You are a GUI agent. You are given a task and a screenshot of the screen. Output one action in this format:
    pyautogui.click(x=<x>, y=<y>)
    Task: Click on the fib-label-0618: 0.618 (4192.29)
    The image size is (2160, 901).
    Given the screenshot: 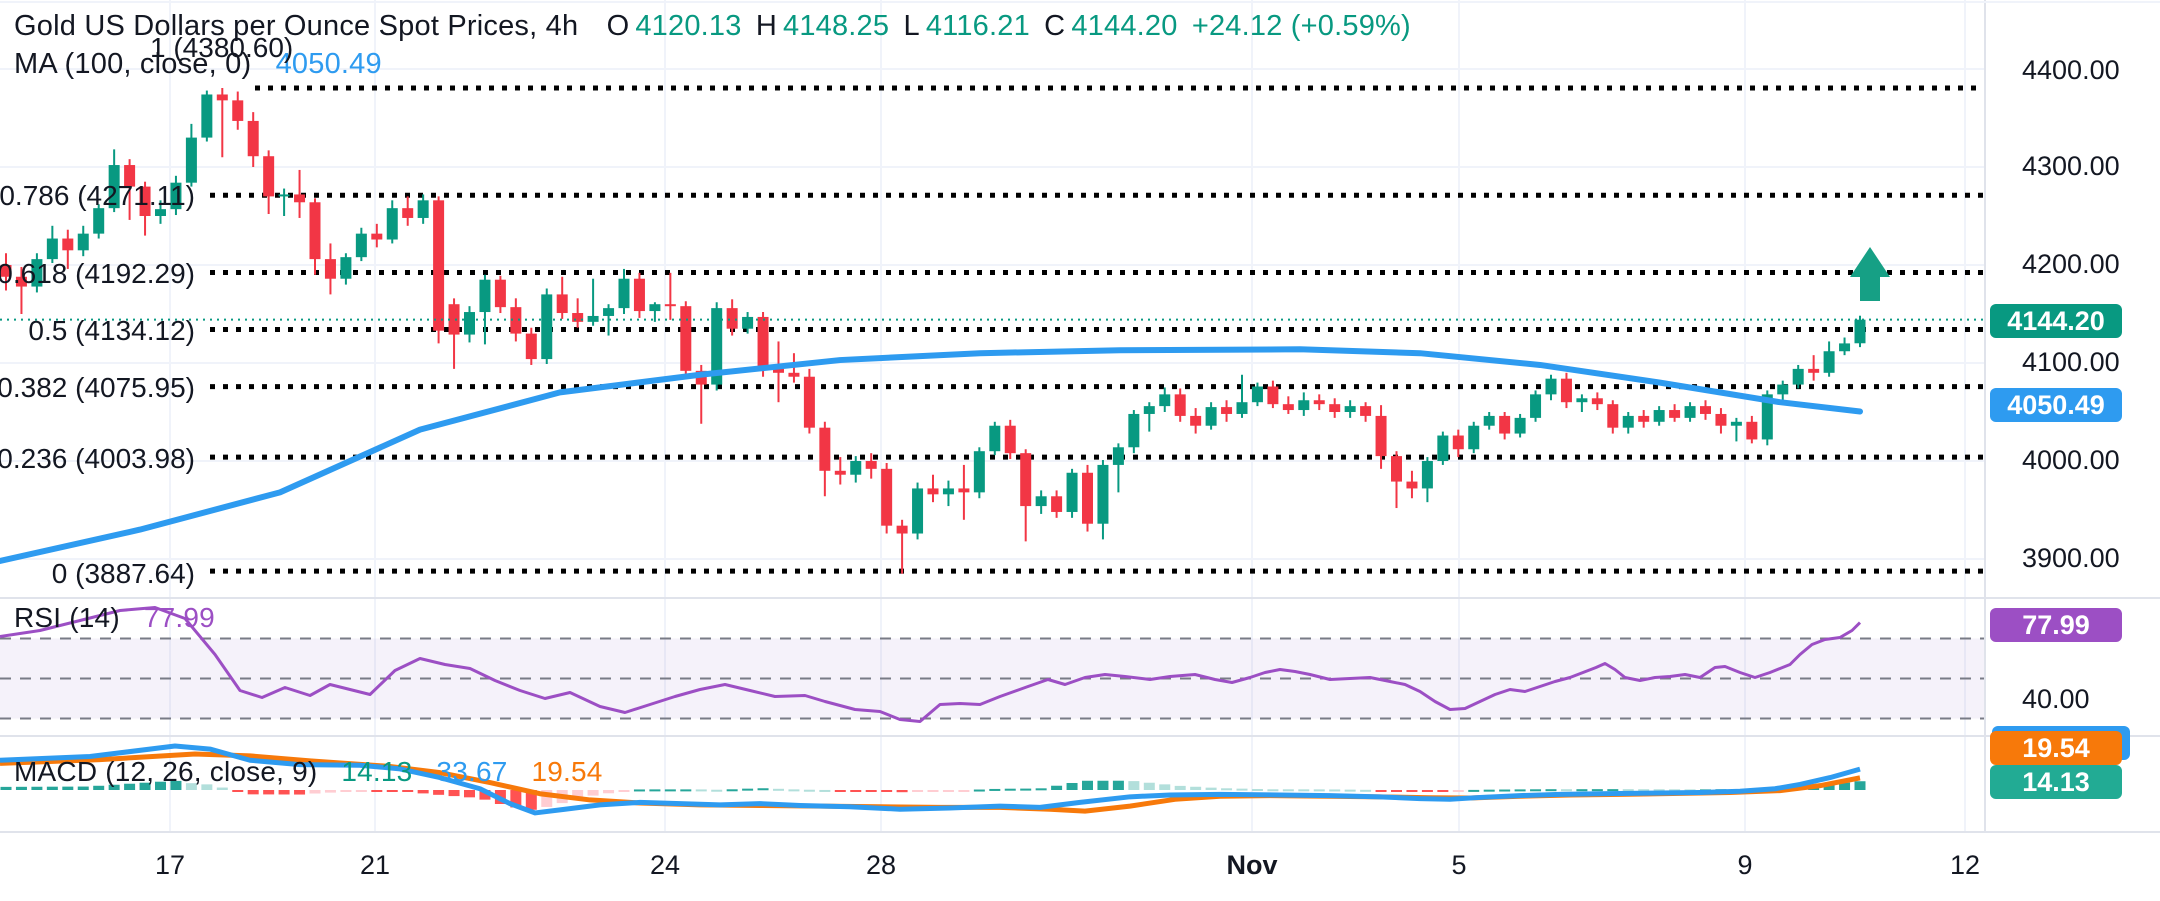 What is the action you would take?
    pyautogui.click(x=97, y=273)
    